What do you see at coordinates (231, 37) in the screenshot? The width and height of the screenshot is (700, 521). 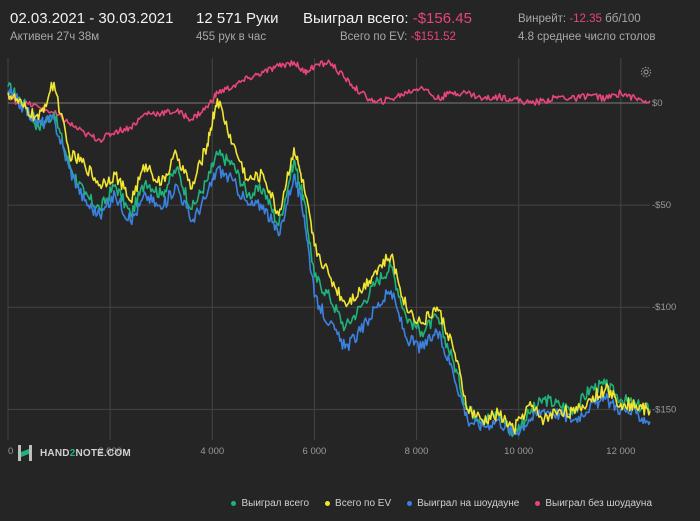 I see `hands-per-hour: 455 рук в час` at bounding box center [231, 37].